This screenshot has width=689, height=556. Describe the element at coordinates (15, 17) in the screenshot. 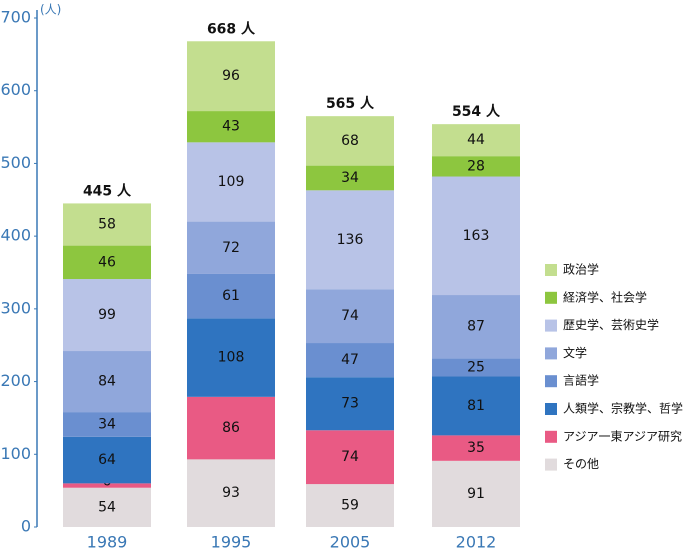

I see `y-tick-label: 700` at that location.